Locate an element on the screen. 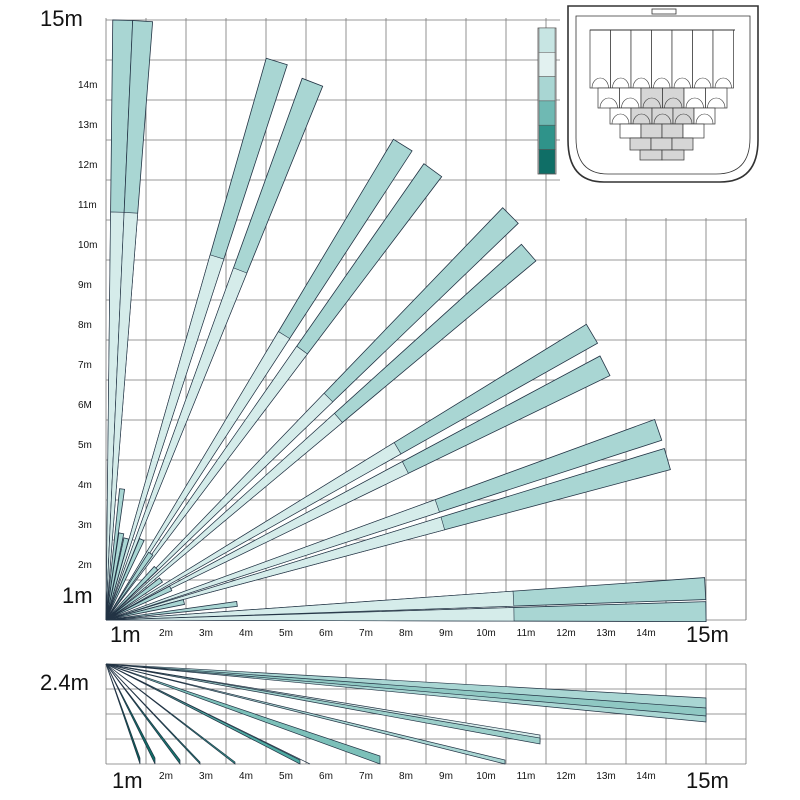  y-tick-label: 10m is located at coordinates (87, 245).